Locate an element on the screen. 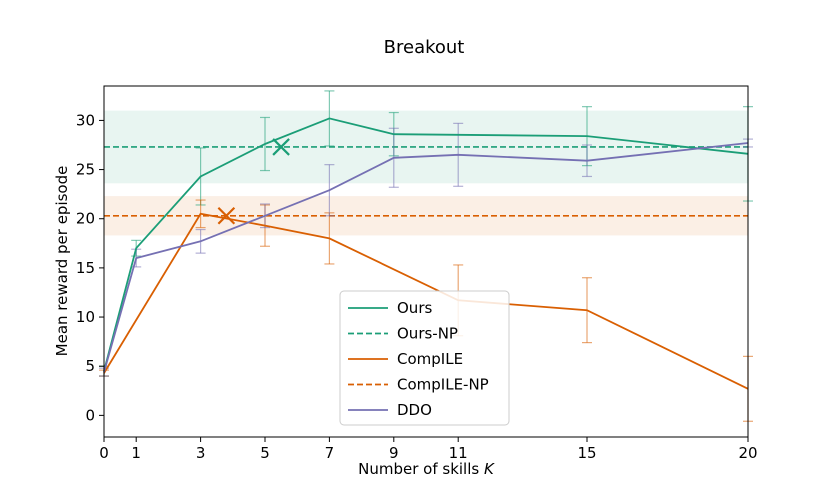  y-tick-label: 5 is located at coordinates (90, 366).